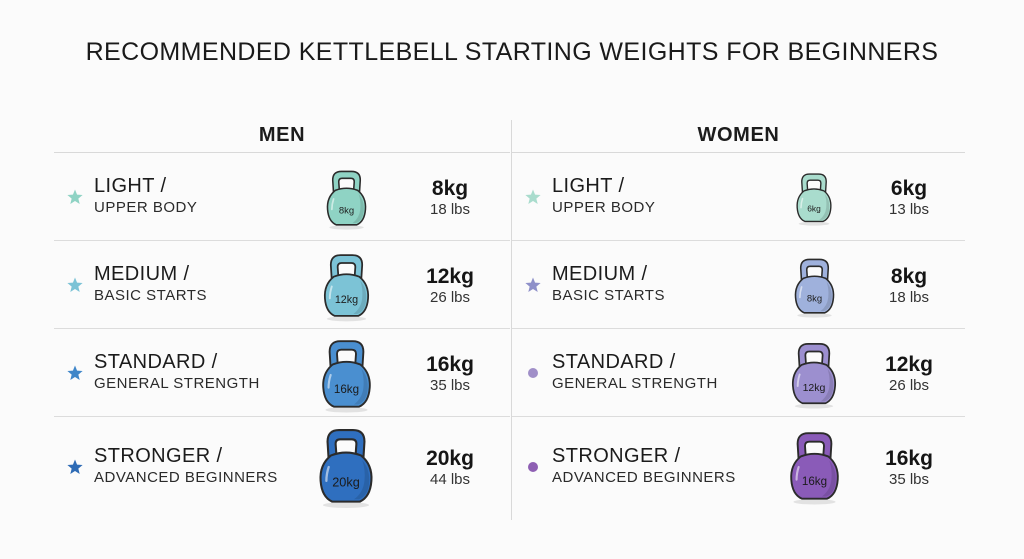  I want to click on weight-row: LIGHT / UPPER BODY 8kg 8kg 18 lbs, so click(282, 197).